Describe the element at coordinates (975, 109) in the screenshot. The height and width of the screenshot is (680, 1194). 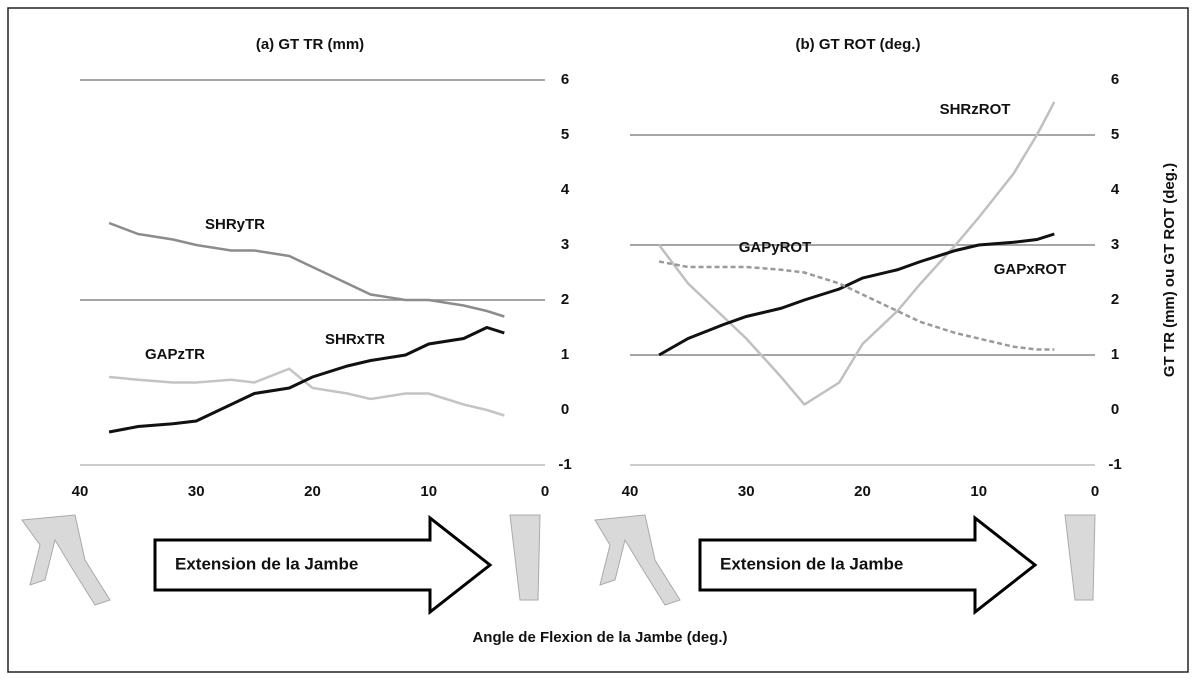
I see `series-label: SHRzROT` at that location.